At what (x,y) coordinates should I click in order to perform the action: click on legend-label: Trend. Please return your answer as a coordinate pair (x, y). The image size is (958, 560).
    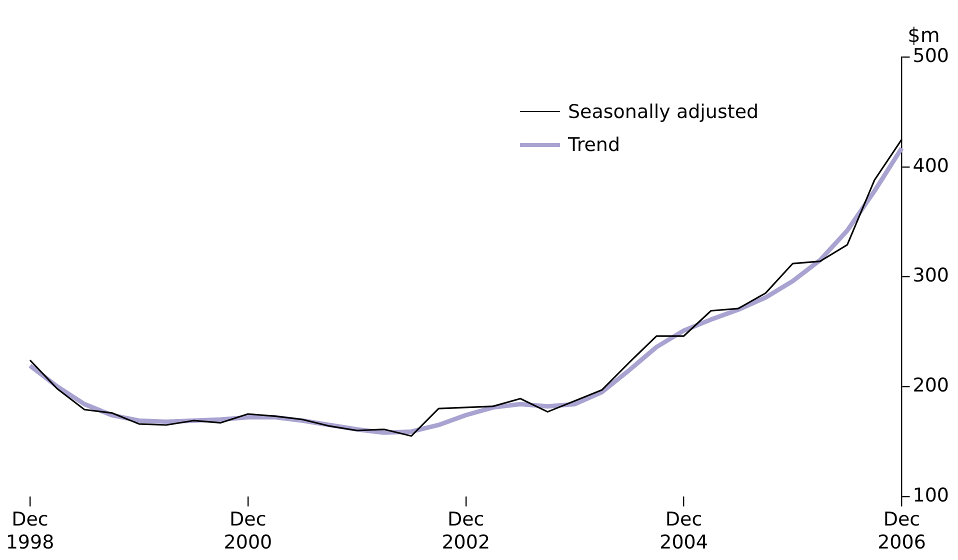
    Looking at the image, I should click on (594, 145).